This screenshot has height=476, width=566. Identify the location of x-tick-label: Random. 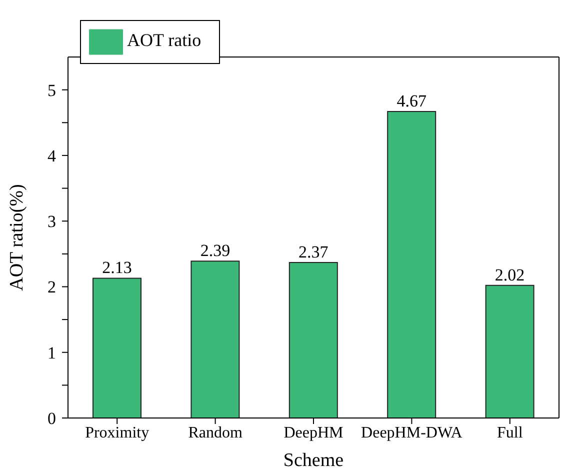
(215, 433).